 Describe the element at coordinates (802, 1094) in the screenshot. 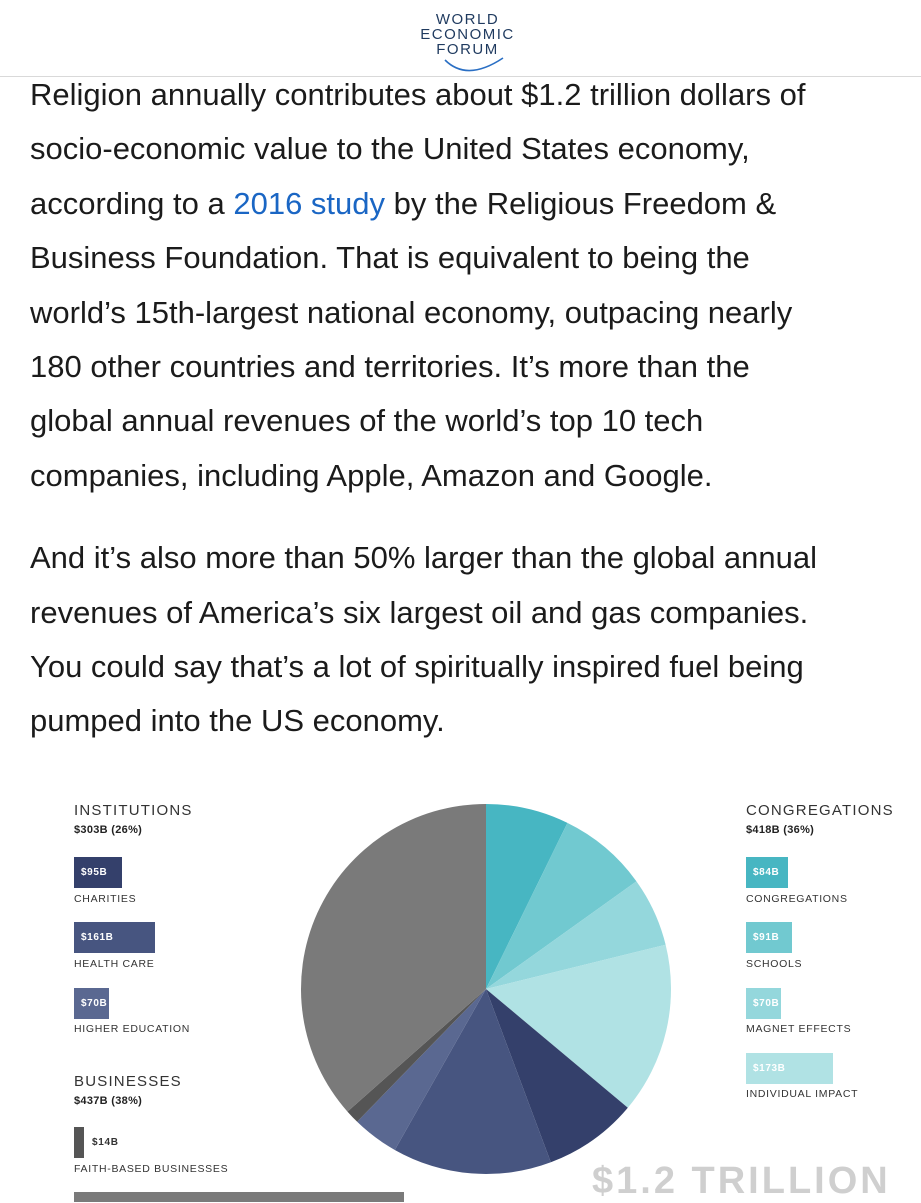

I see `label-individual-impact: INDIVIDUAL IMPACT` at that location.